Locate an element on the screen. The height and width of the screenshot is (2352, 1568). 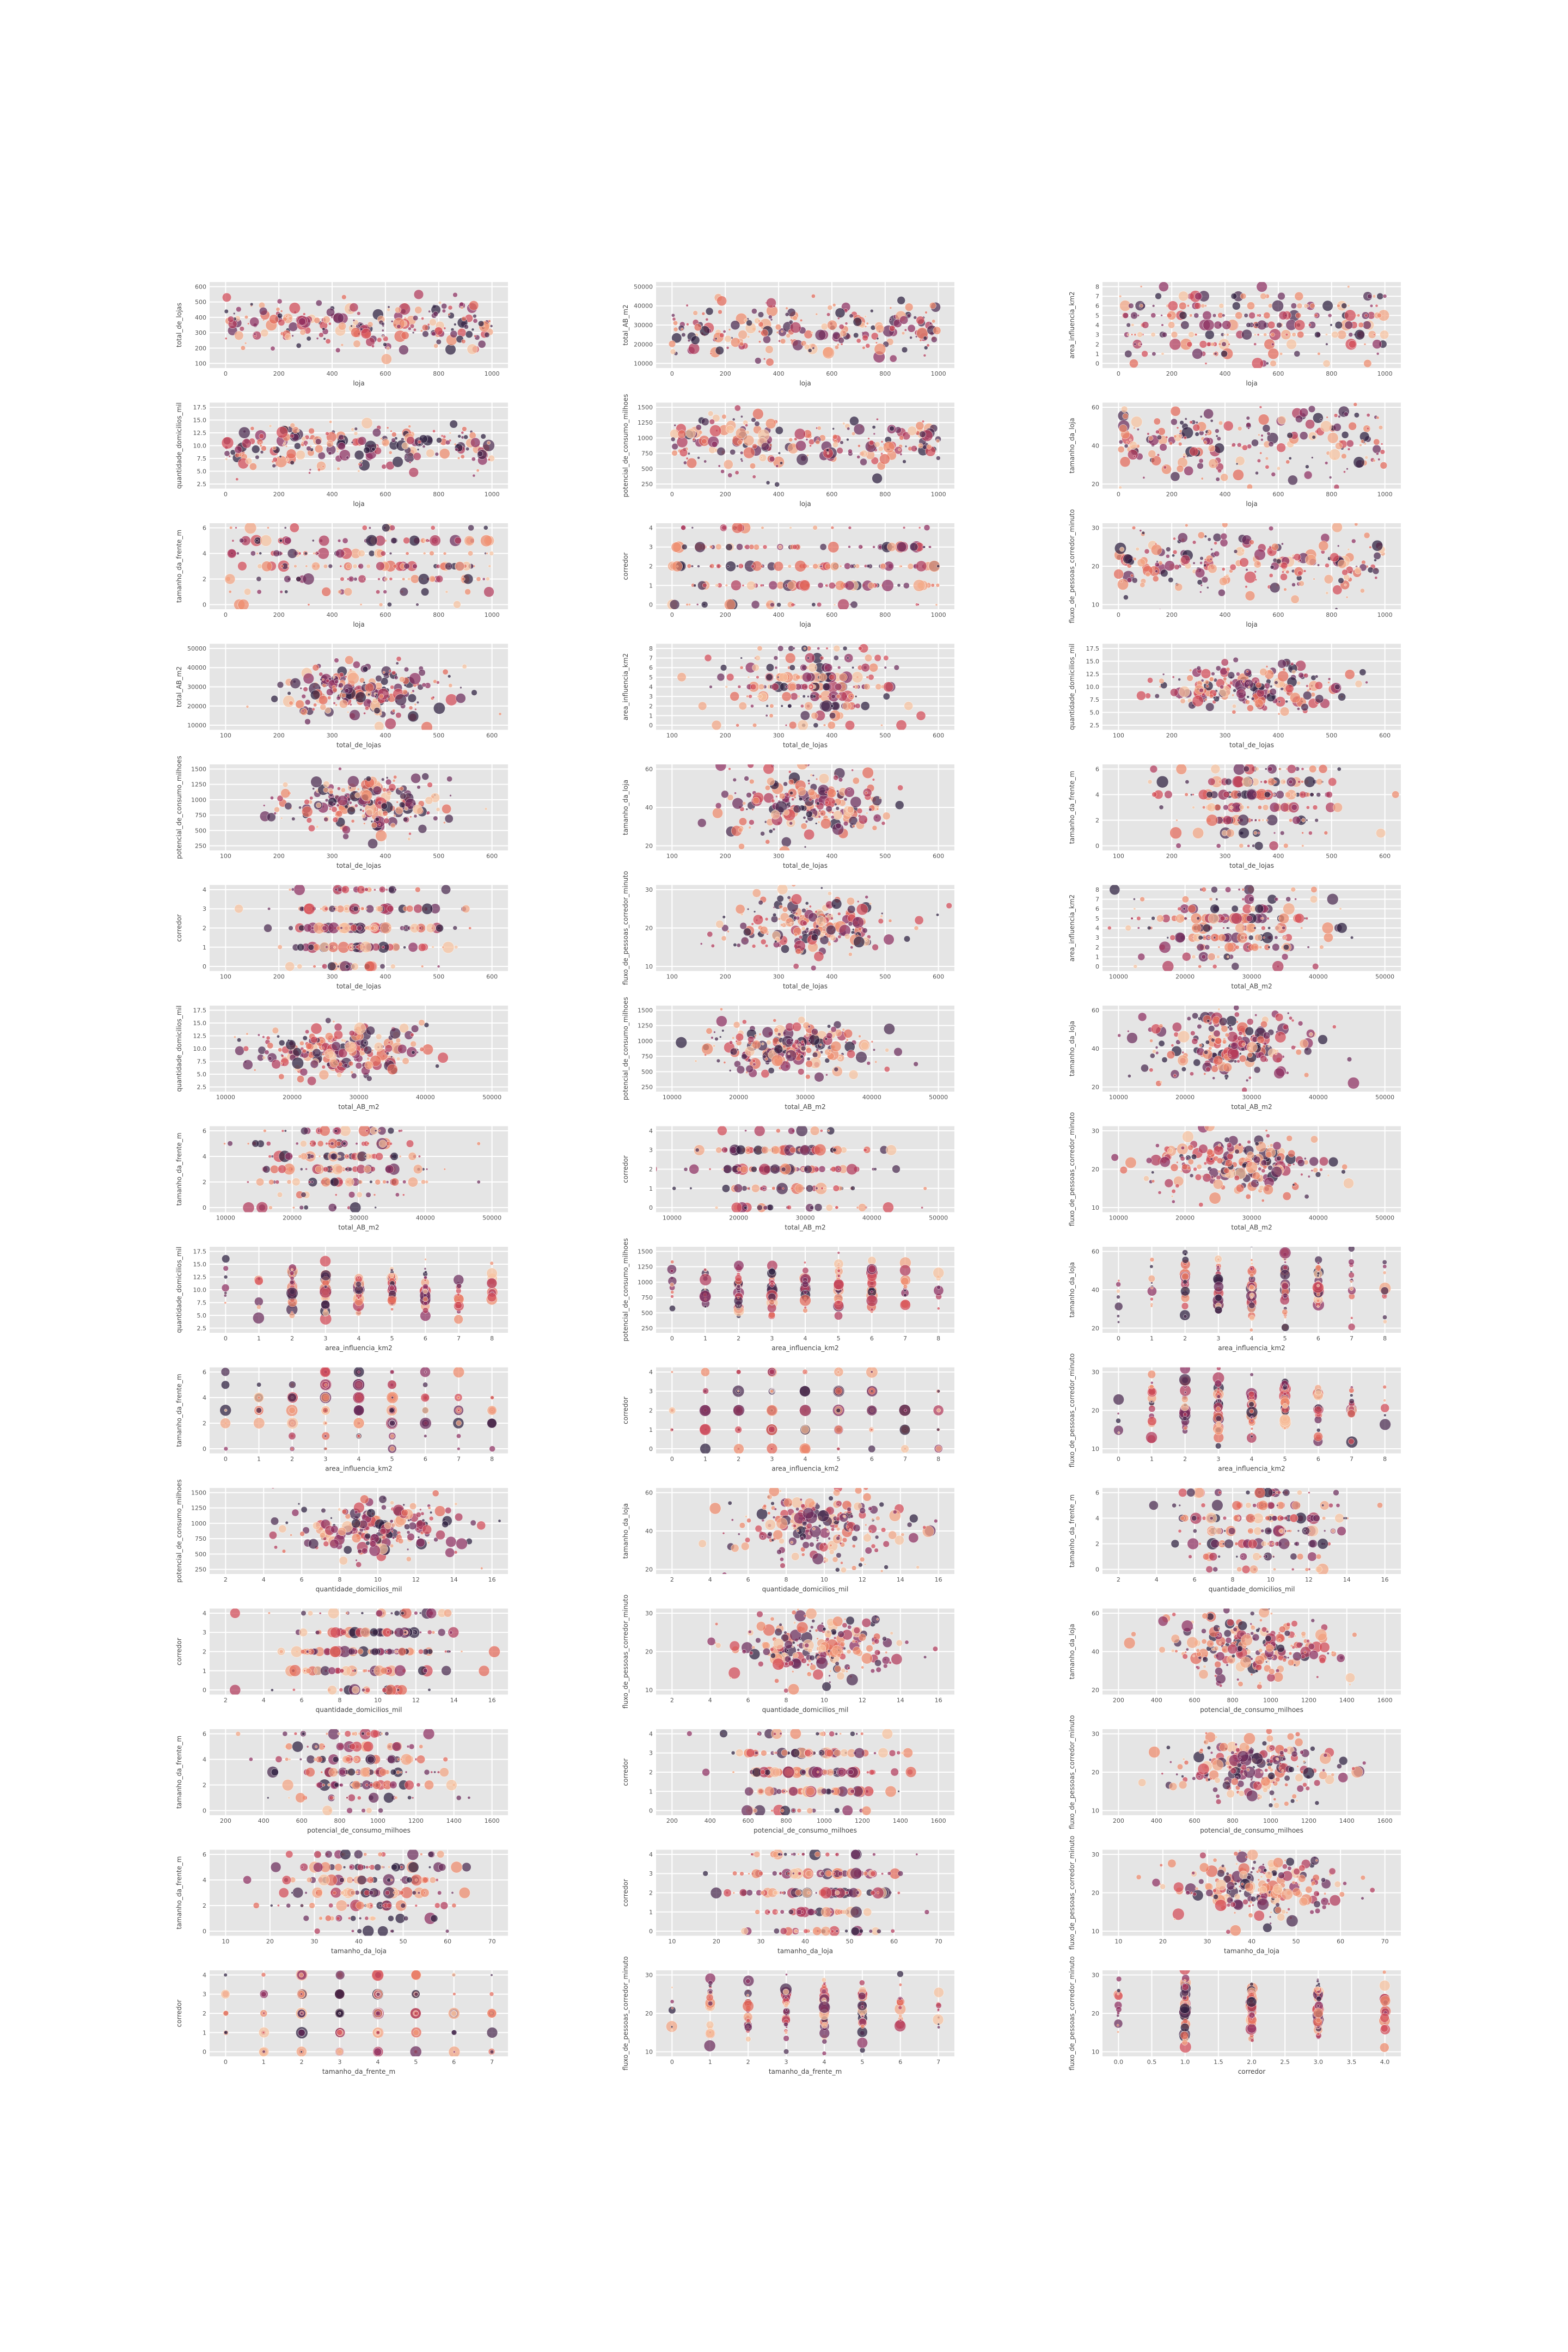
y-tick-label: 600 is located at coordinates (200, 286).